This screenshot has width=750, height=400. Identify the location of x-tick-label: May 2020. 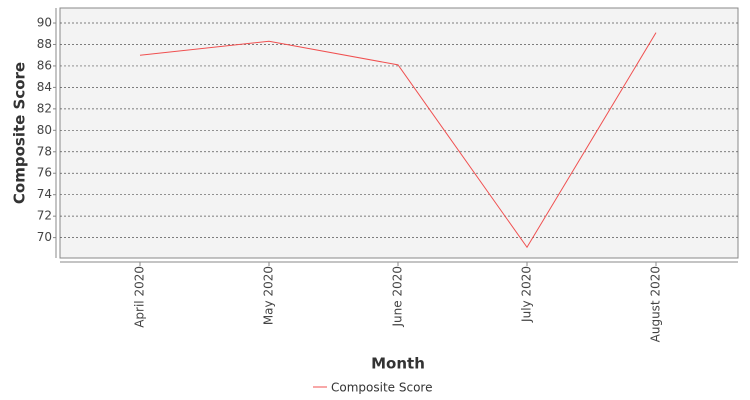
(269, 295).